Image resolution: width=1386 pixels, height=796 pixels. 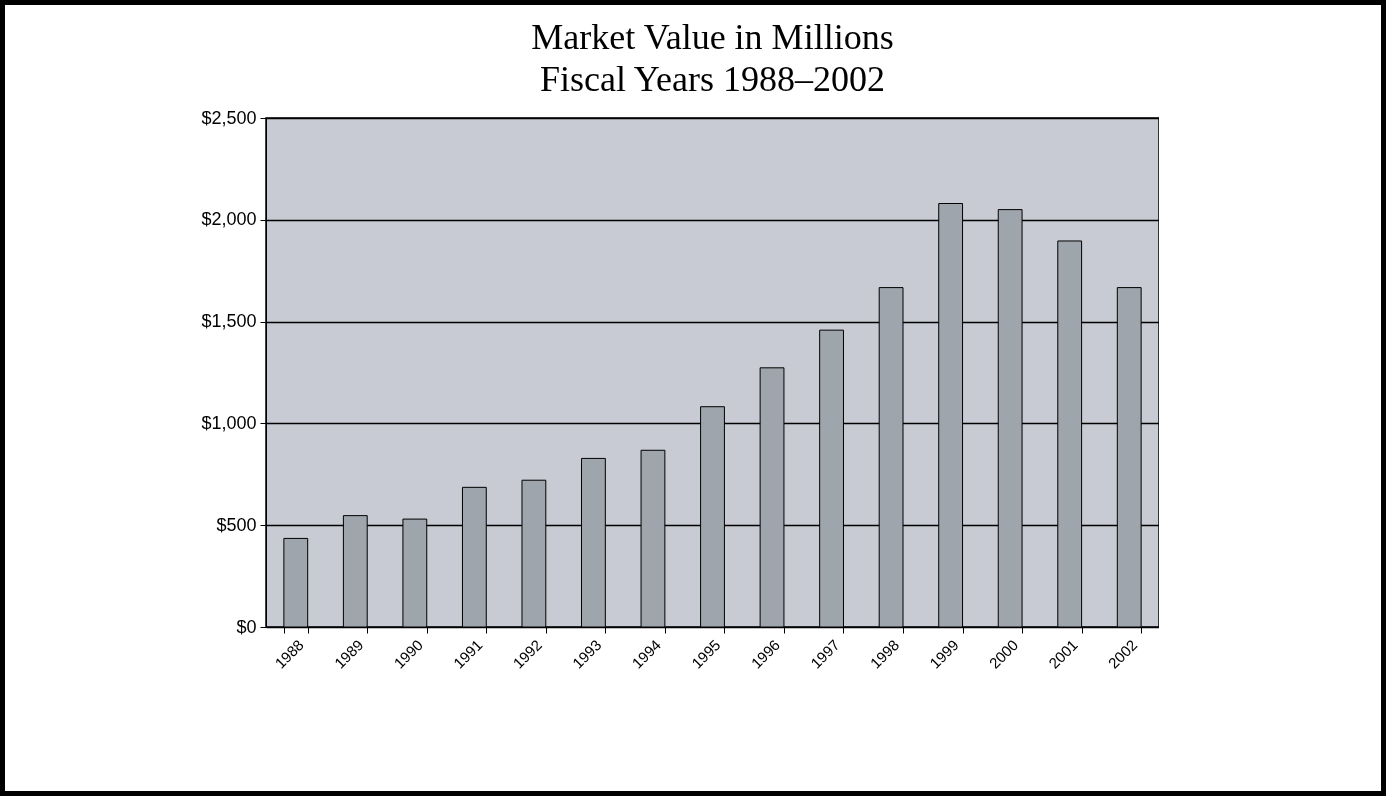 What do you see at coordinates (229, 117) in the screenshot?
I see `y-tick-label: $2,500` at bounding box center [229, 117].